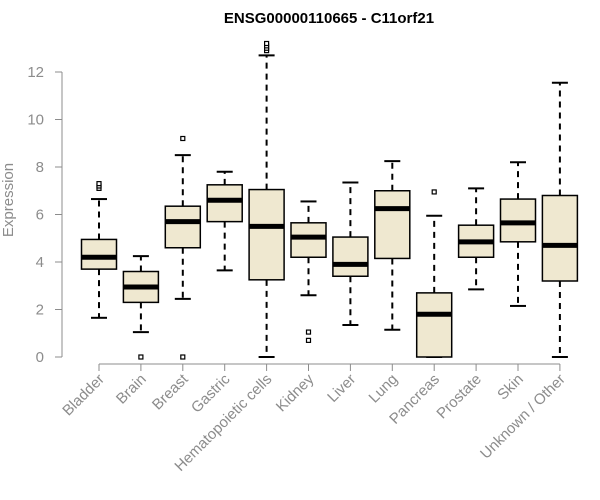 This screenshot has width=600, height=500. I want to click on y-tick-label: 4, so click(40, 262).